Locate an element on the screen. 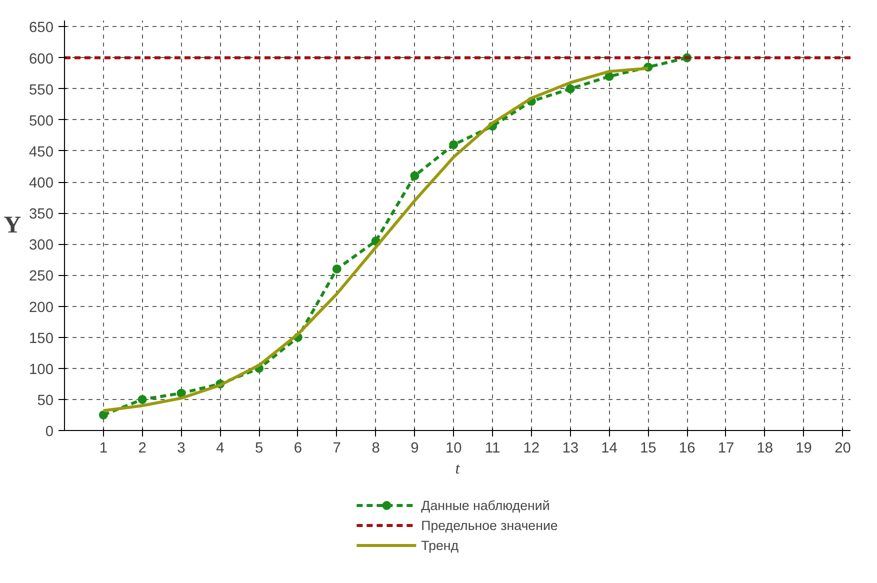 This screenshot has width=877, height=583. y-tick-label: 400 is located at coordinates (41, 184).